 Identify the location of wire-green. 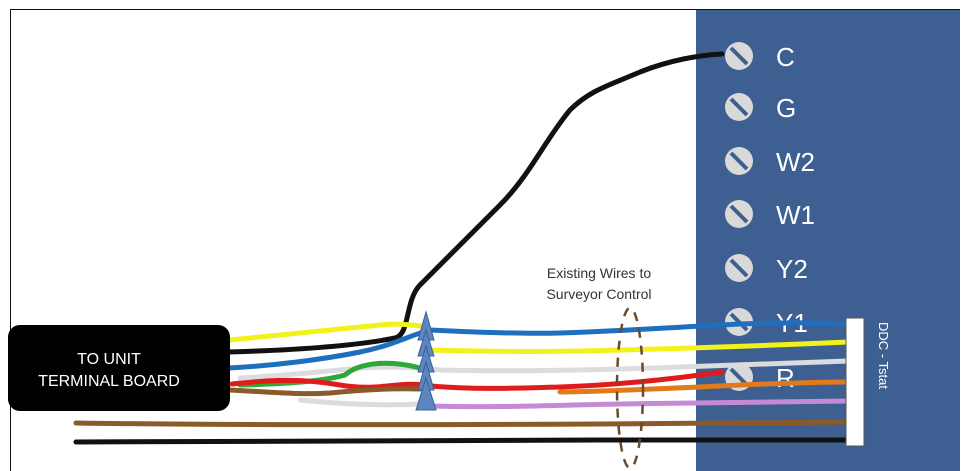
(330, 374).